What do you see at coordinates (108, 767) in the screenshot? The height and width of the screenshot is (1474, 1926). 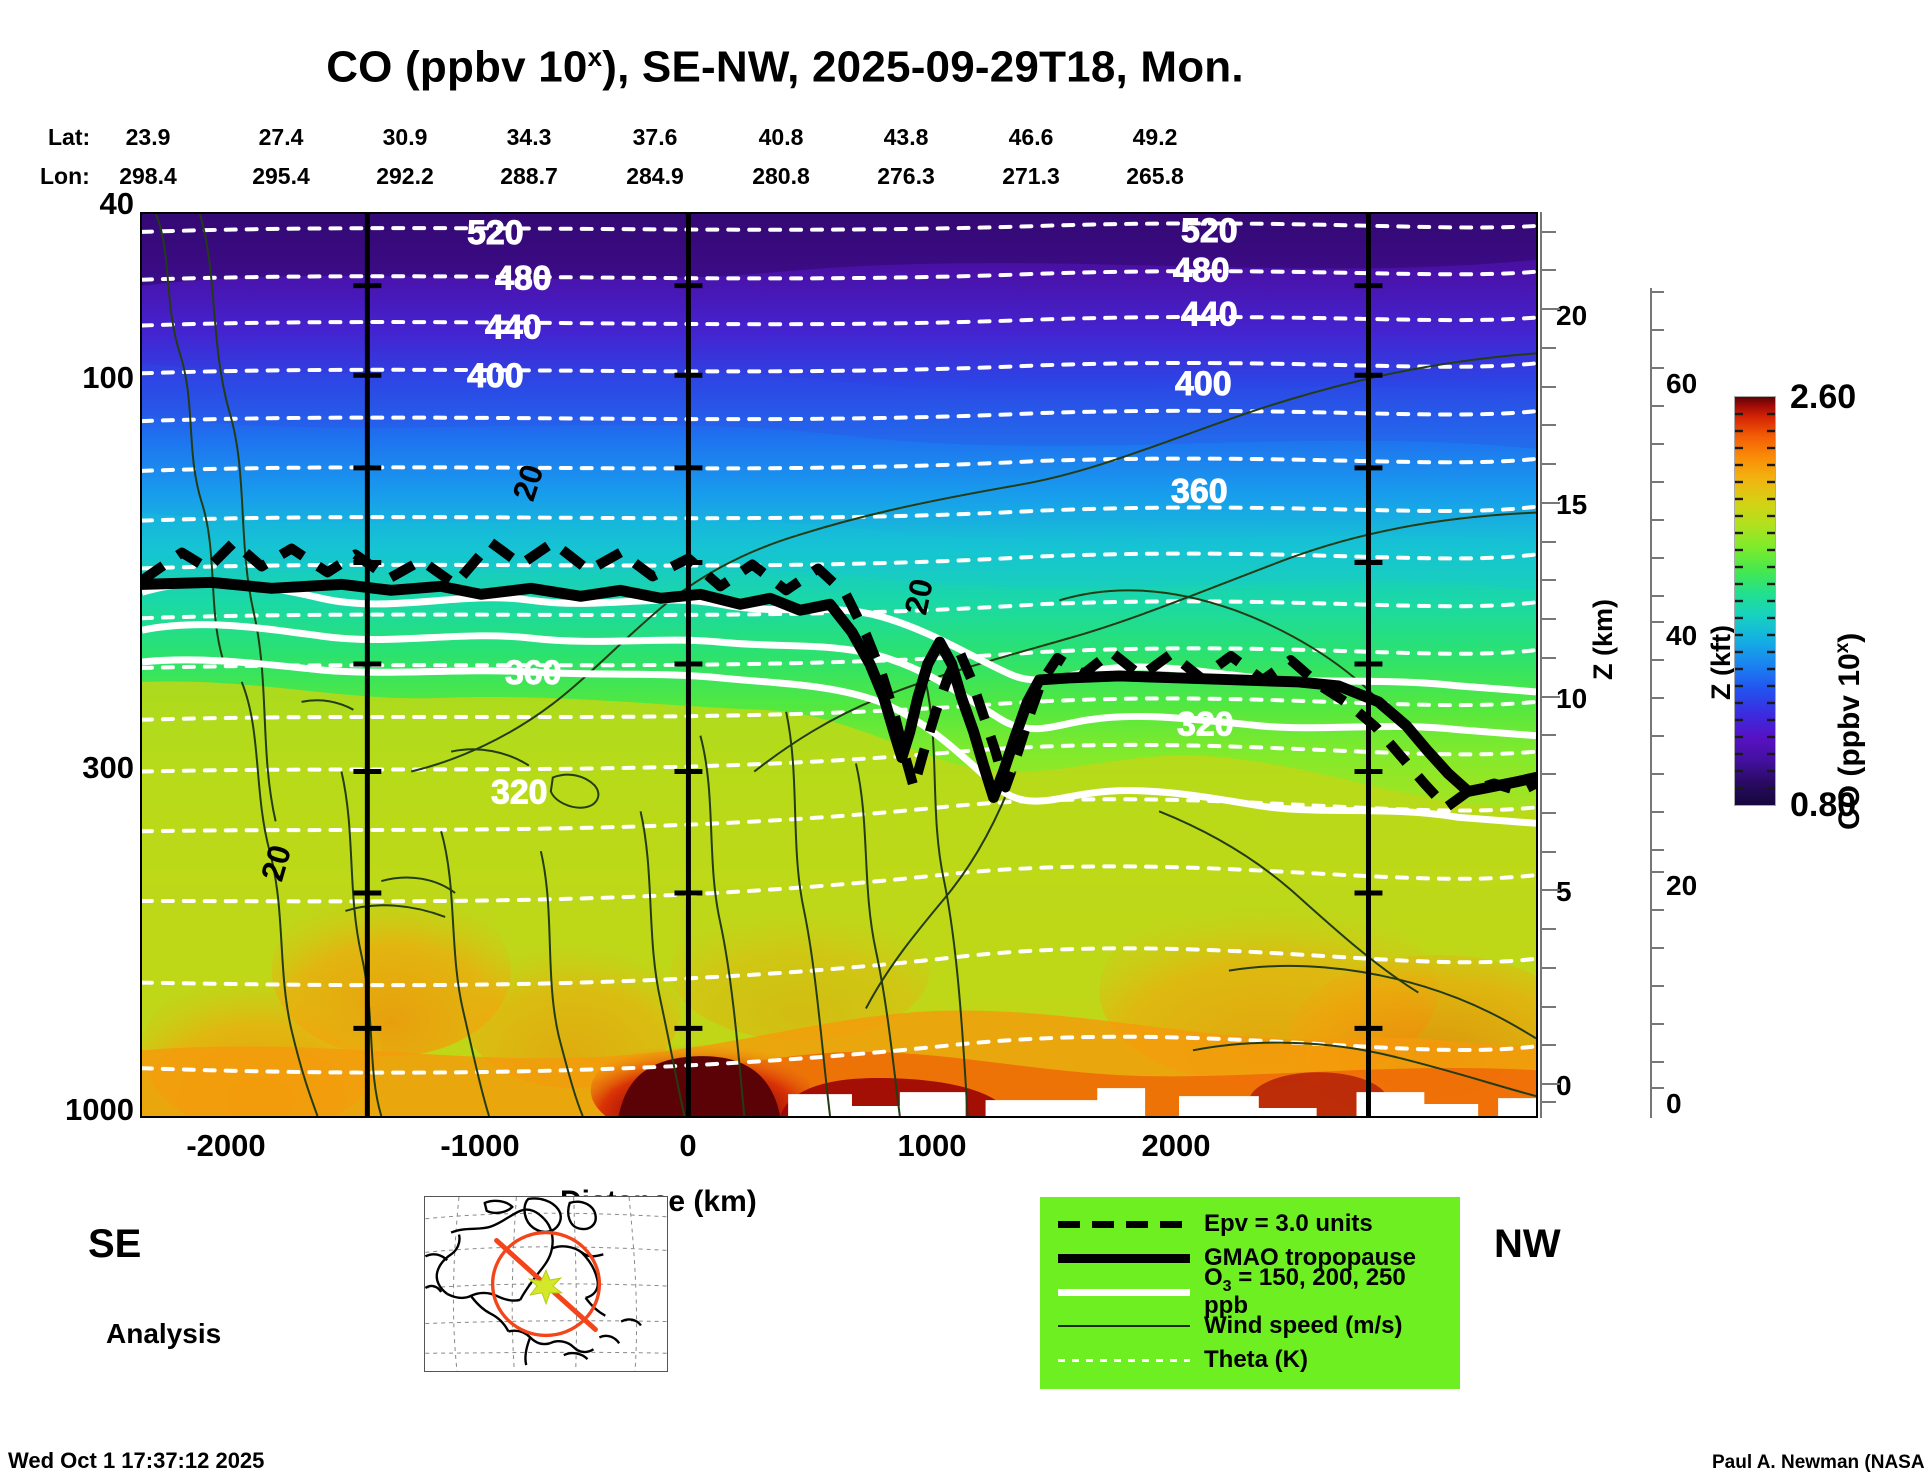 I see `y-axis-tick-label: 300` at bounding box center [108, 767].